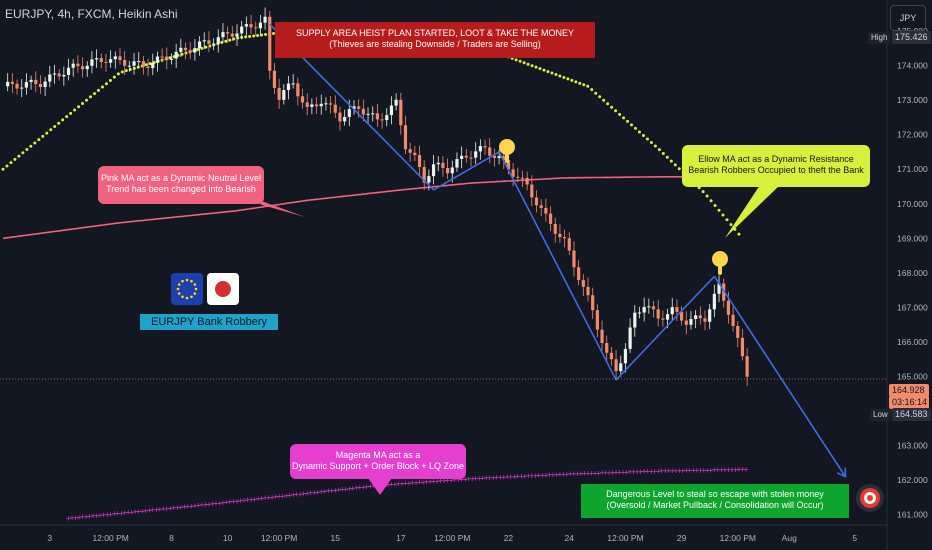 Image resolution: width=932 pixels, height=550 pixels. Describe the element at coordinates (682, 538) in the screenshot. I see `time-tick-label: 29` at that location.